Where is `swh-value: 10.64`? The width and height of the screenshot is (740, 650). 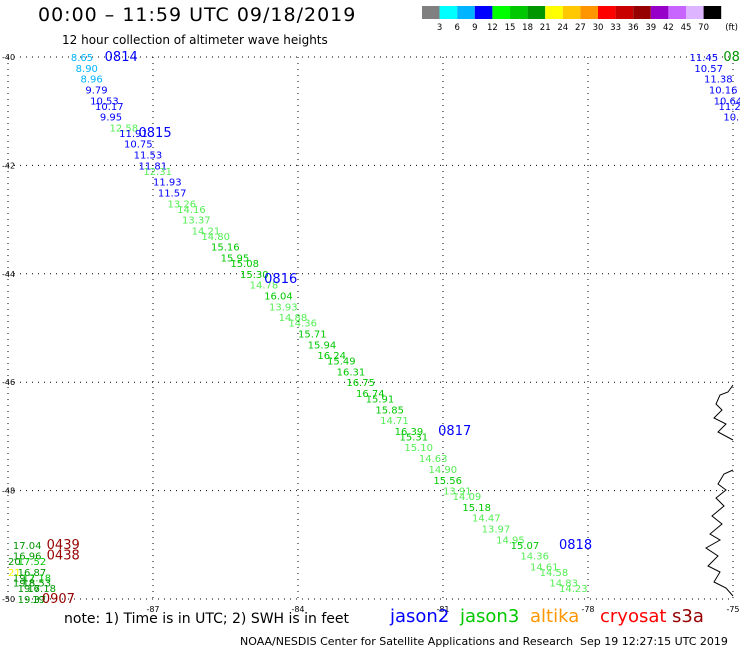 swh-value: 10.64 is located at coordinates (727, 101).